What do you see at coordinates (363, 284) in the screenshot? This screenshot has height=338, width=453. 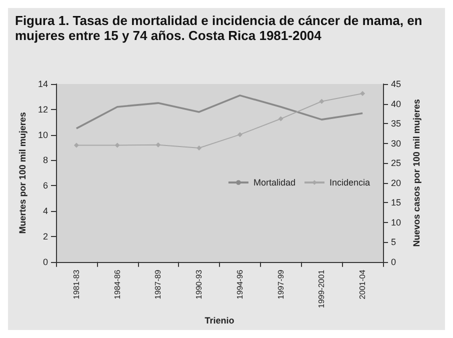 I see `x-tick-label: 2001-04` at bounding box center [363, 284].